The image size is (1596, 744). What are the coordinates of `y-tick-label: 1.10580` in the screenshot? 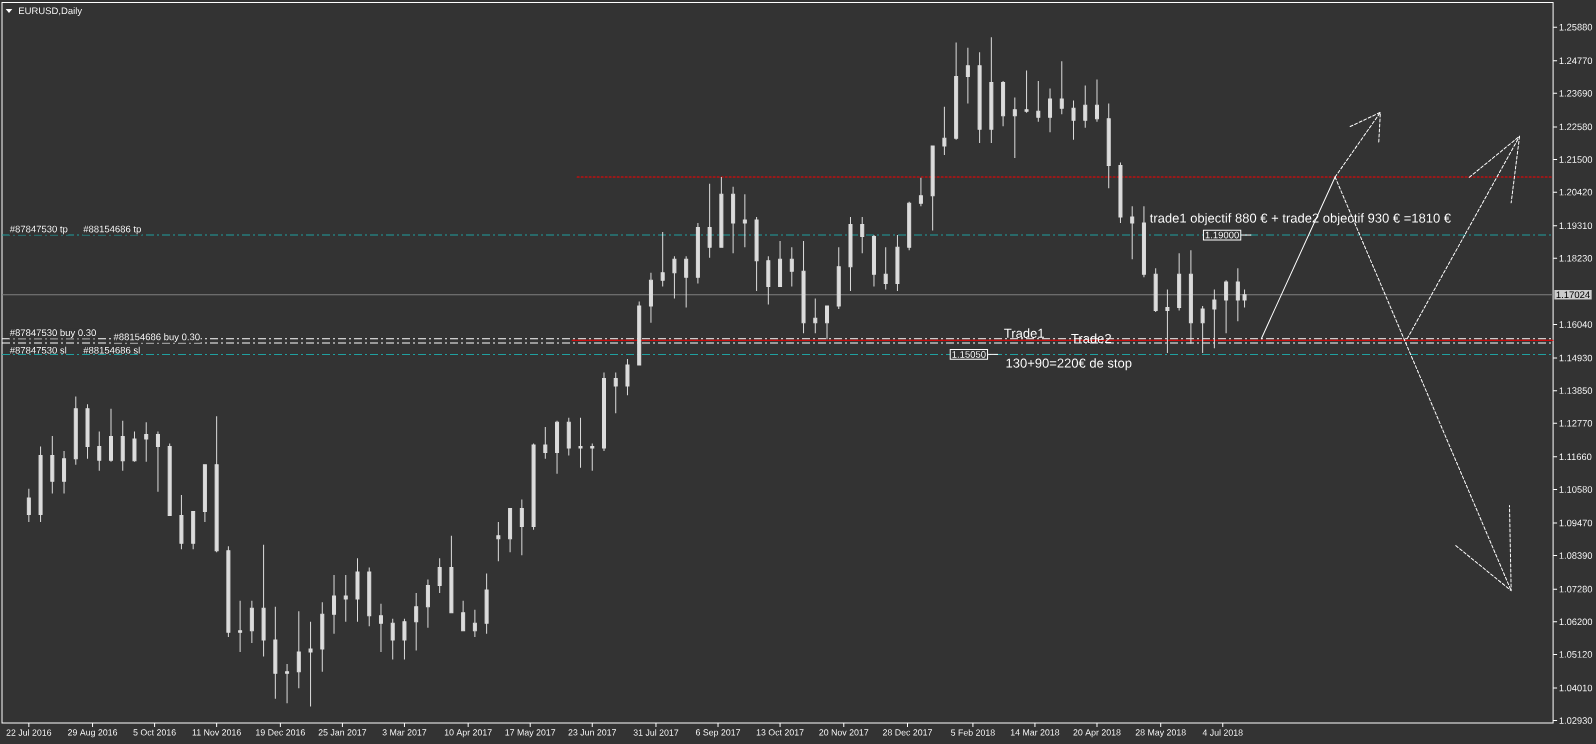 It's located at (1576, 489).